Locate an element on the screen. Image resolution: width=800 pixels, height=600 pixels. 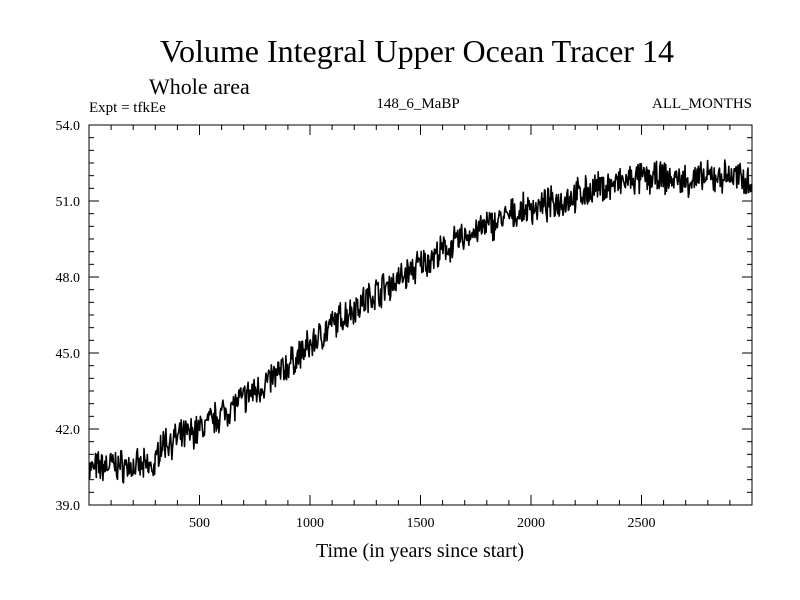
months-label: ALL_MONTHS is located at coordinates (702, 104).